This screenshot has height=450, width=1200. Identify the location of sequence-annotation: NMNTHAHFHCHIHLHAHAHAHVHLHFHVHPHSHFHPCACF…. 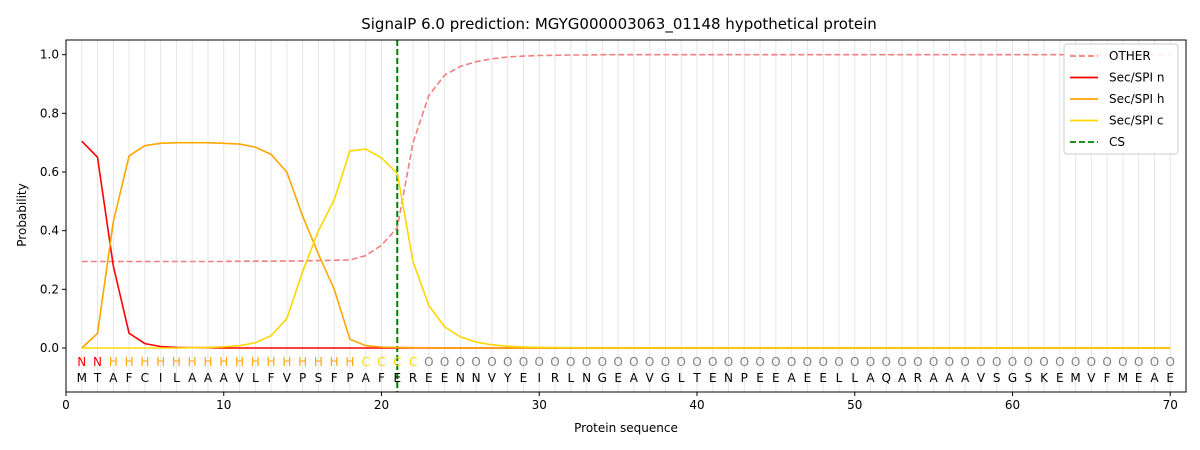
(626, 370).